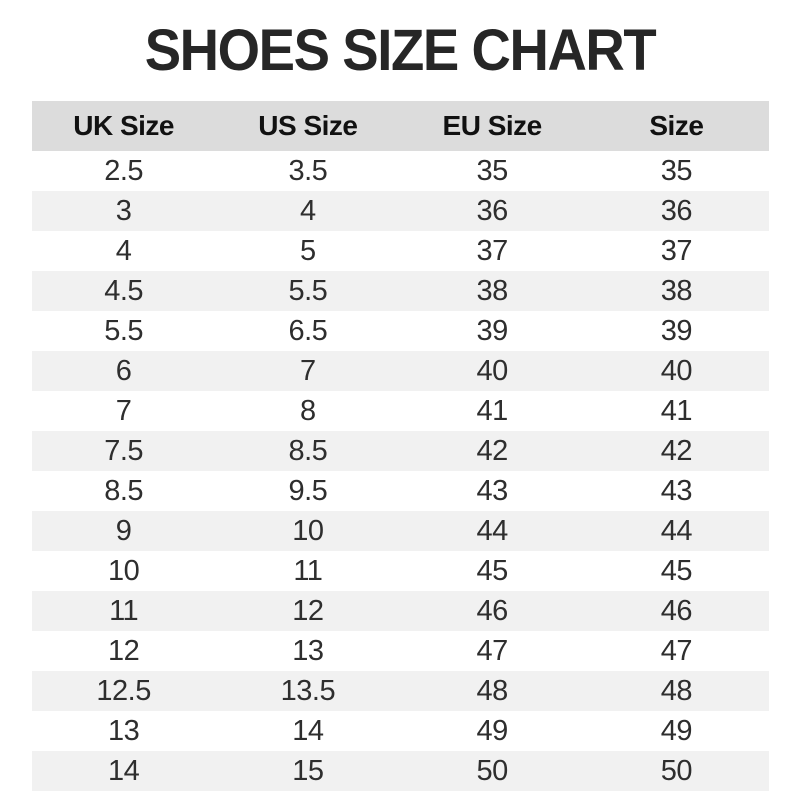 The width and height of the screenshot is (800, 800). What do you see at coordinates (400, 651) in the screenshot?
I see `table-row: 12 13 47 47` at bounding box center [400, 651].